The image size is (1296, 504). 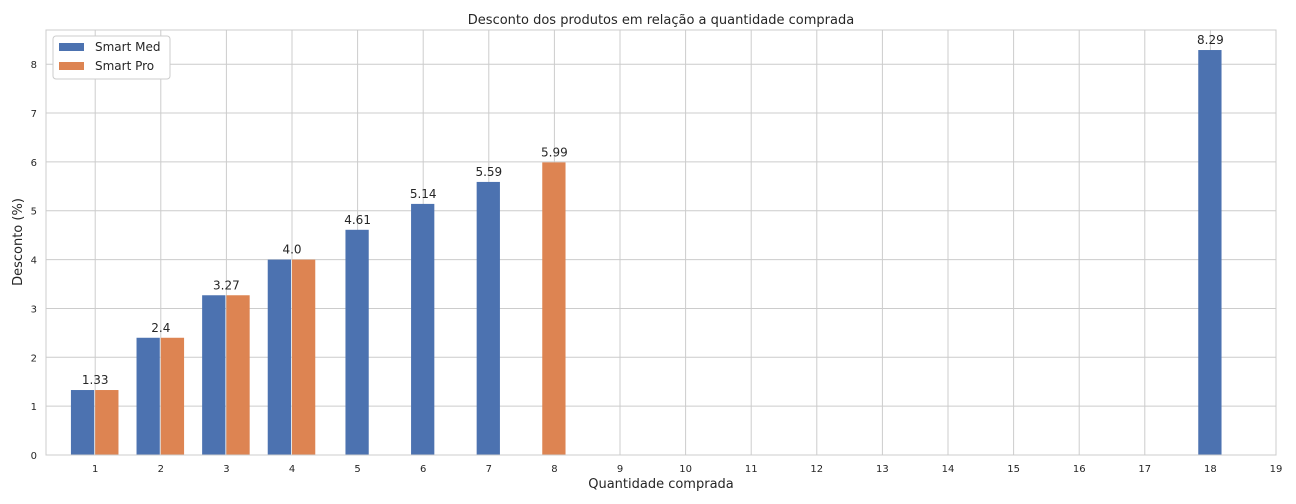 I want to click on y-axis-label: Desconto (%), so click(x=18, y=242).